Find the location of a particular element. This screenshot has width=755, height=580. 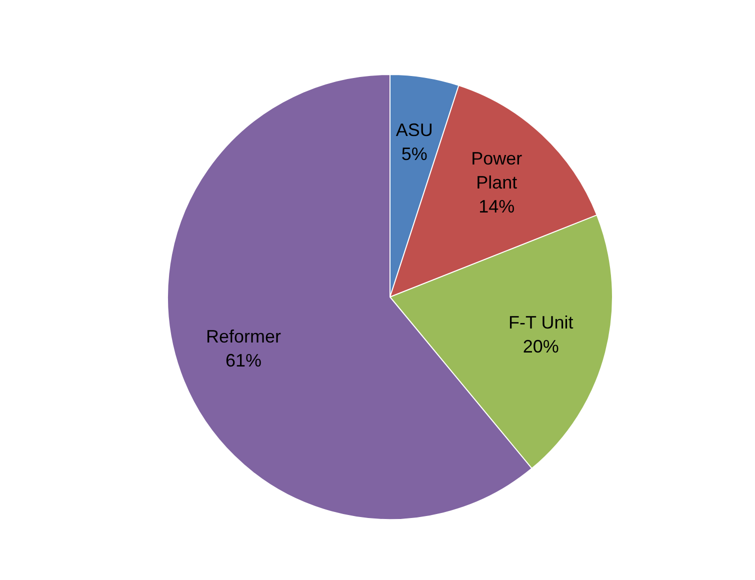

slice-label: Power Plant is located at coordinates (496, 170).